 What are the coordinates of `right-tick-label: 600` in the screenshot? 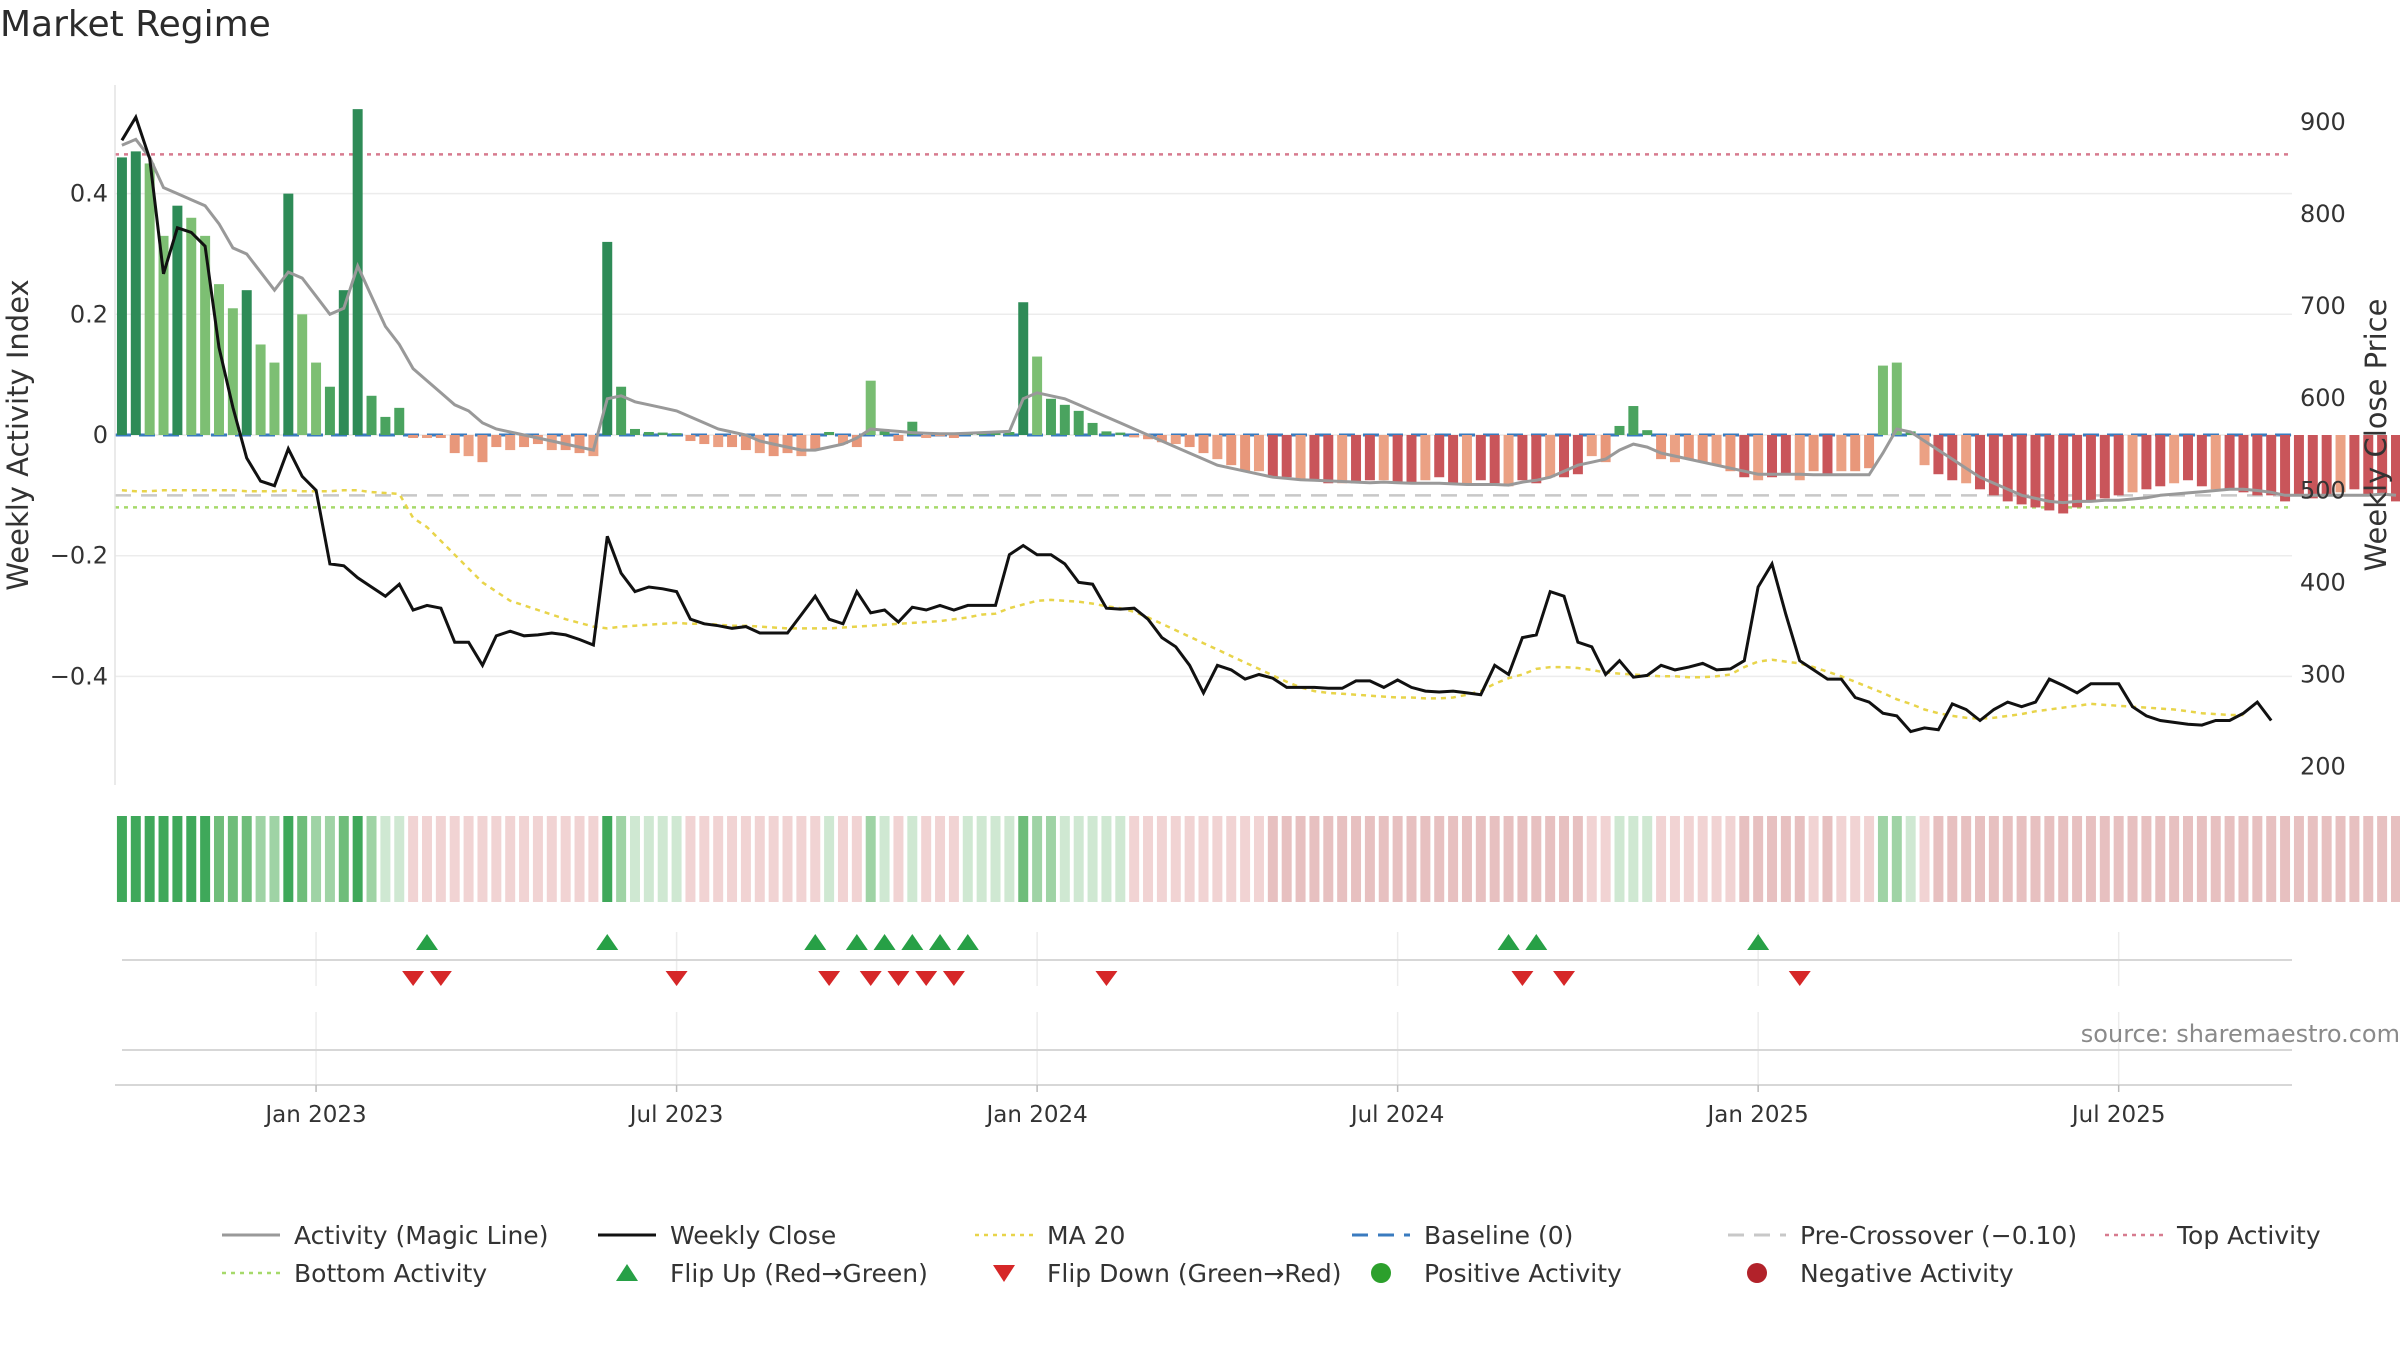 It's located at (2323, 398).